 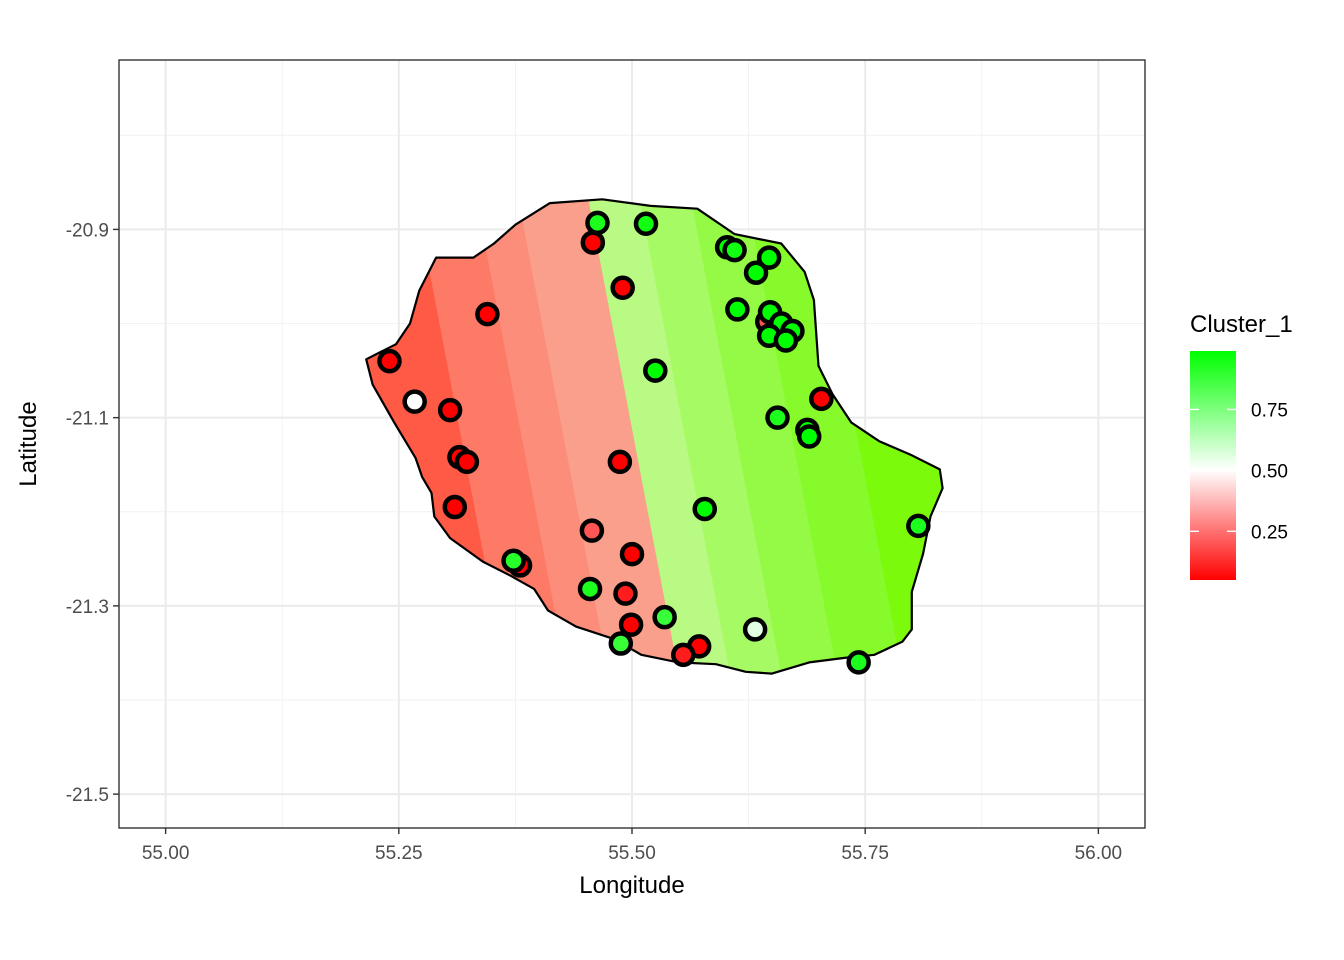 I want to click on legend-tick-label: 0.25, so click(x=1269, y=532).